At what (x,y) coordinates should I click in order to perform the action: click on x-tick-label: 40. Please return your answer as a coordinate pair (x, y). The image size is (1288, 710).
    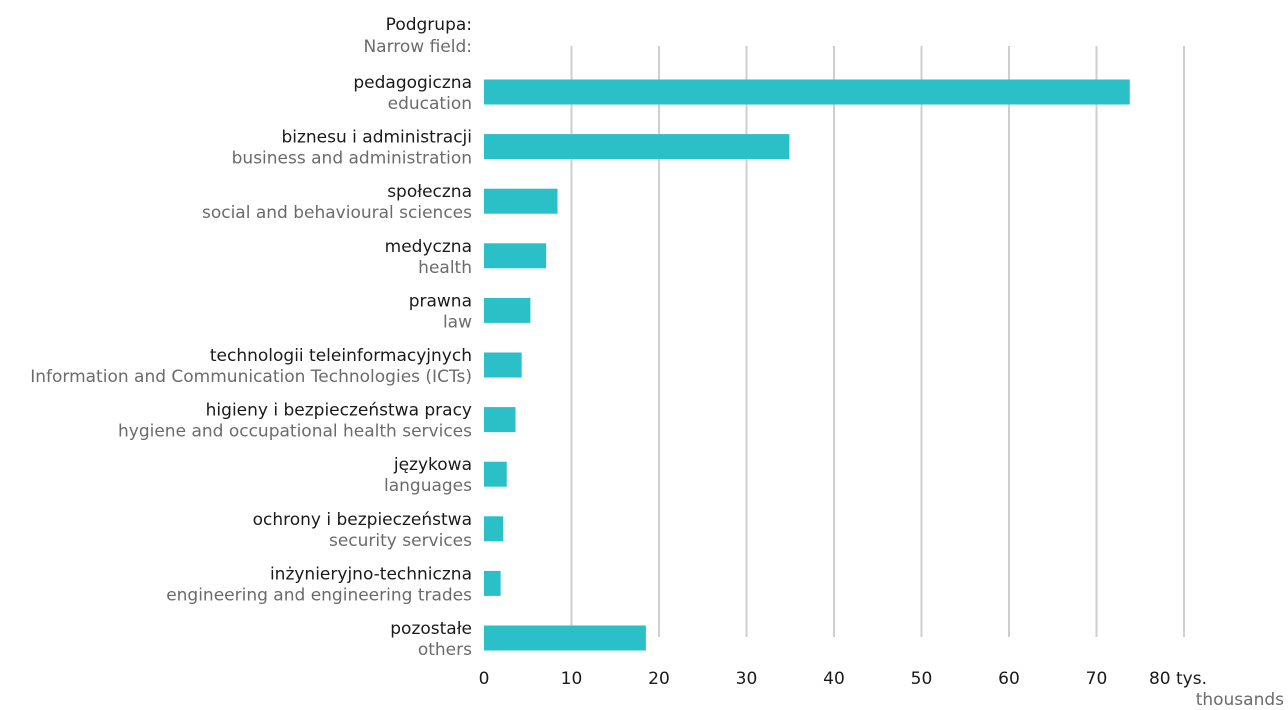
    Looking at the image, I should click on (834, 679).